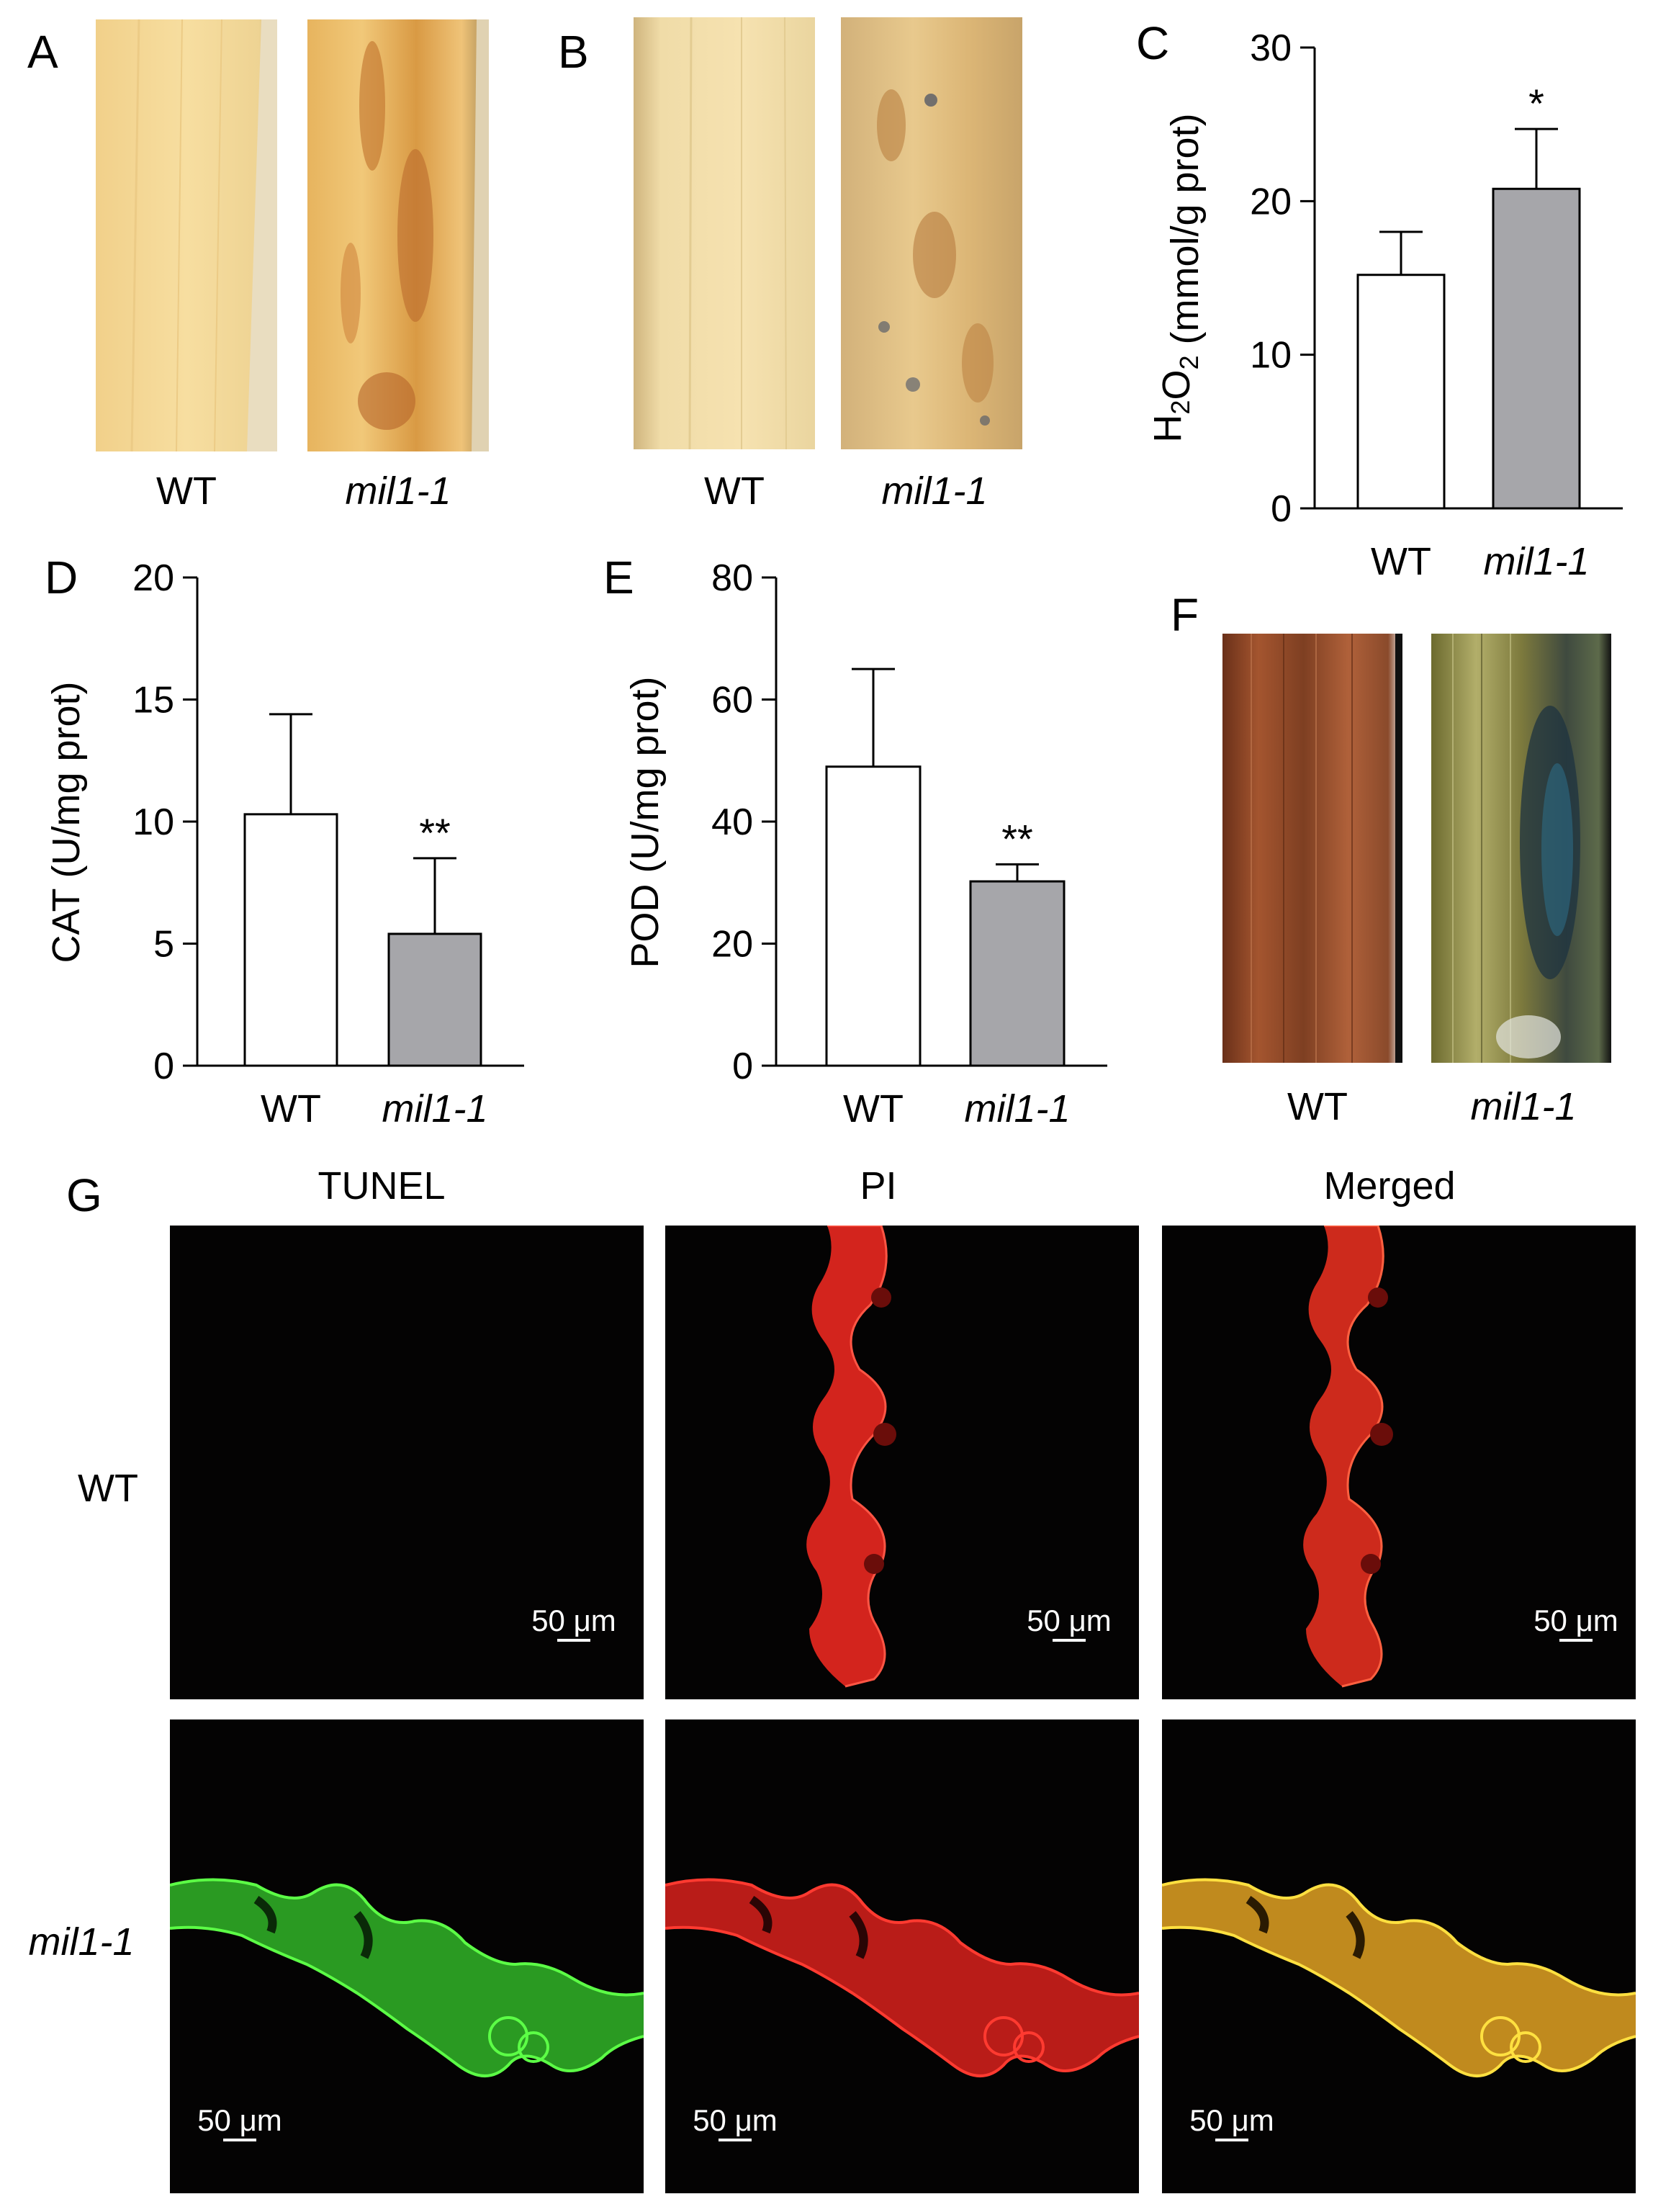 The height and width of the screenshot is (2212, 1653). Describe the element at coordinates (1153, 43) in the screenshot. I see `panel-label-c: C` at that location.